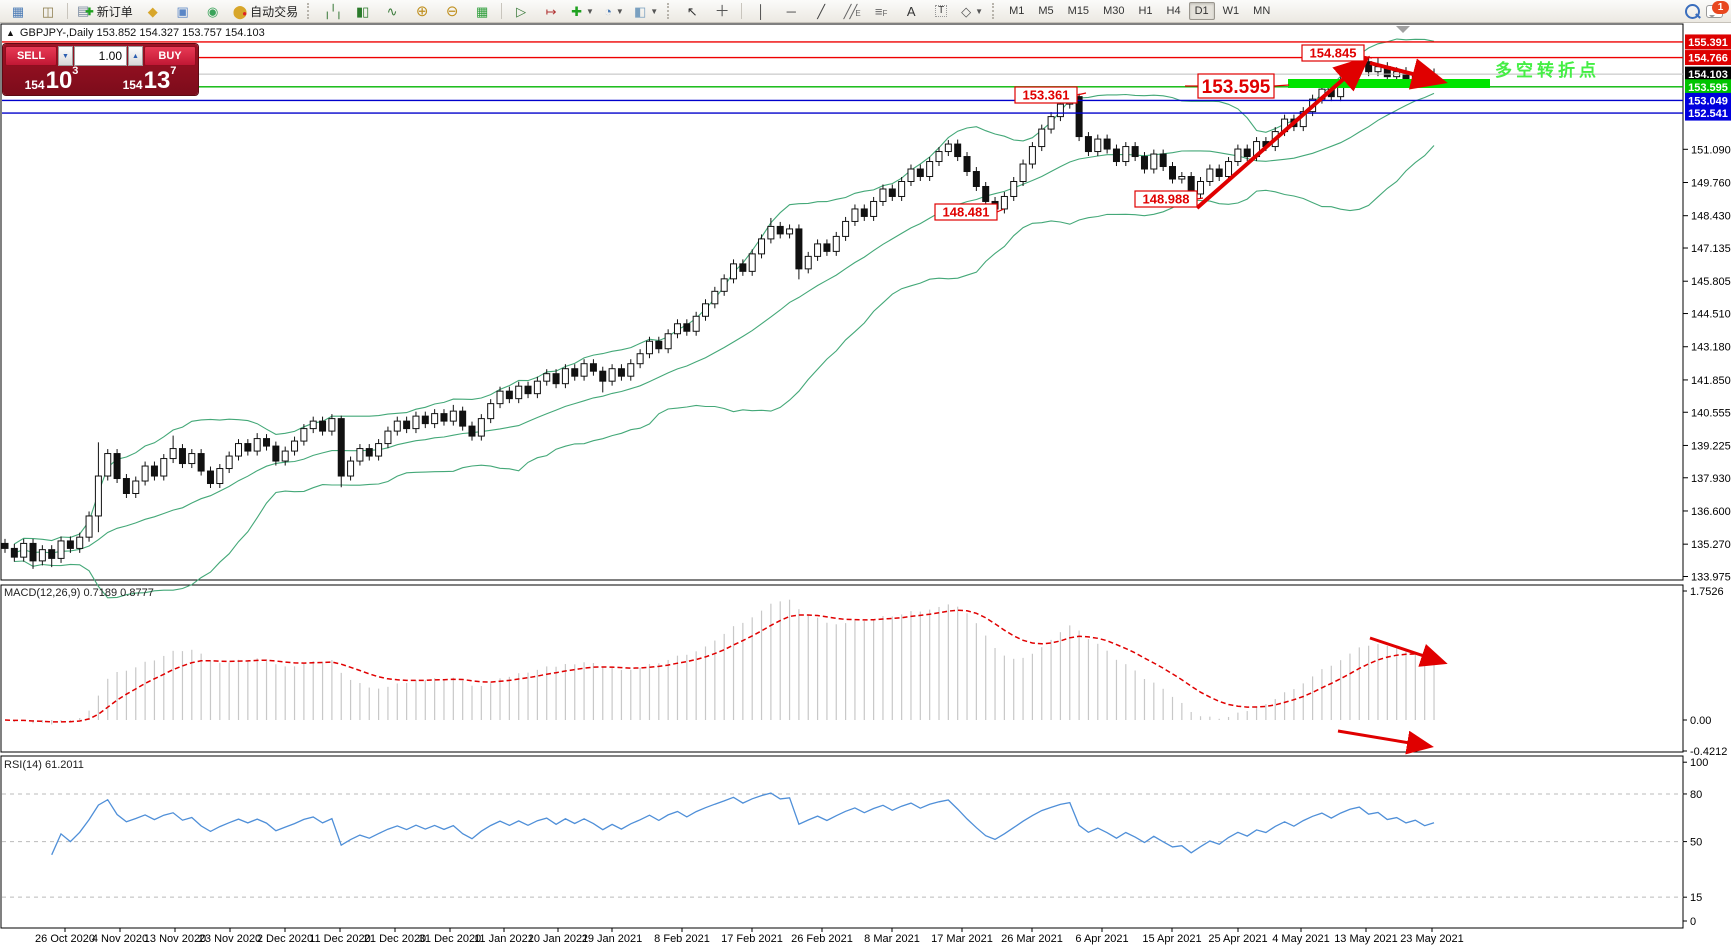 The height and width of the screenshot is (947, 1731). Describe the element at coordinates (1708, 88) in the screenshot. I see `price-badge-label: 153.595` at that location.